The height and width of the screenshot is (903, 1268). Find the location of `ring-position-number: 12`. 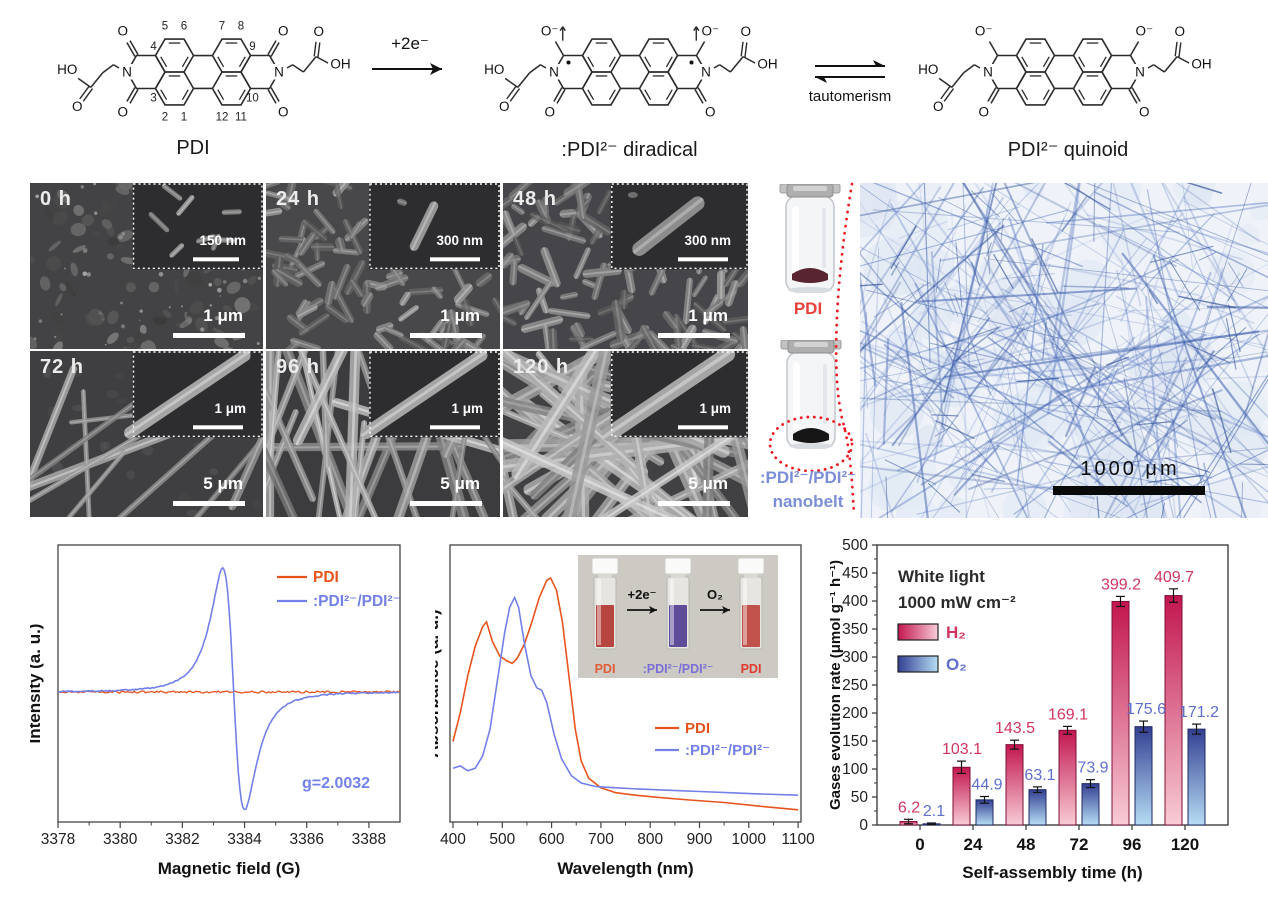

ring-position-number: 12 is located at coordinates (222, 117).